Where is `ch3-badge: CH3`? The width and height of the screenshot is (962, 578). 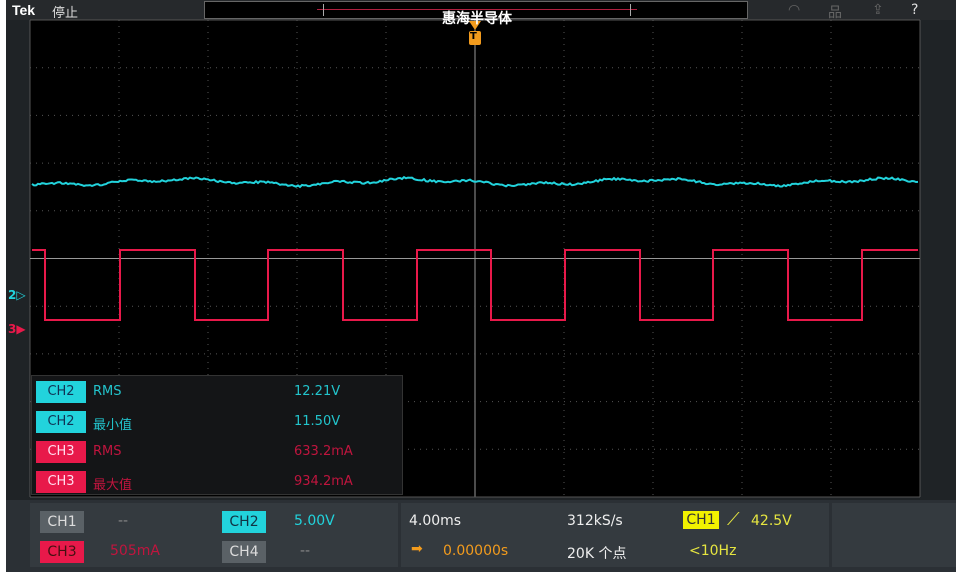
ch3-badge: CH3 is located at coordinates (62, 552).